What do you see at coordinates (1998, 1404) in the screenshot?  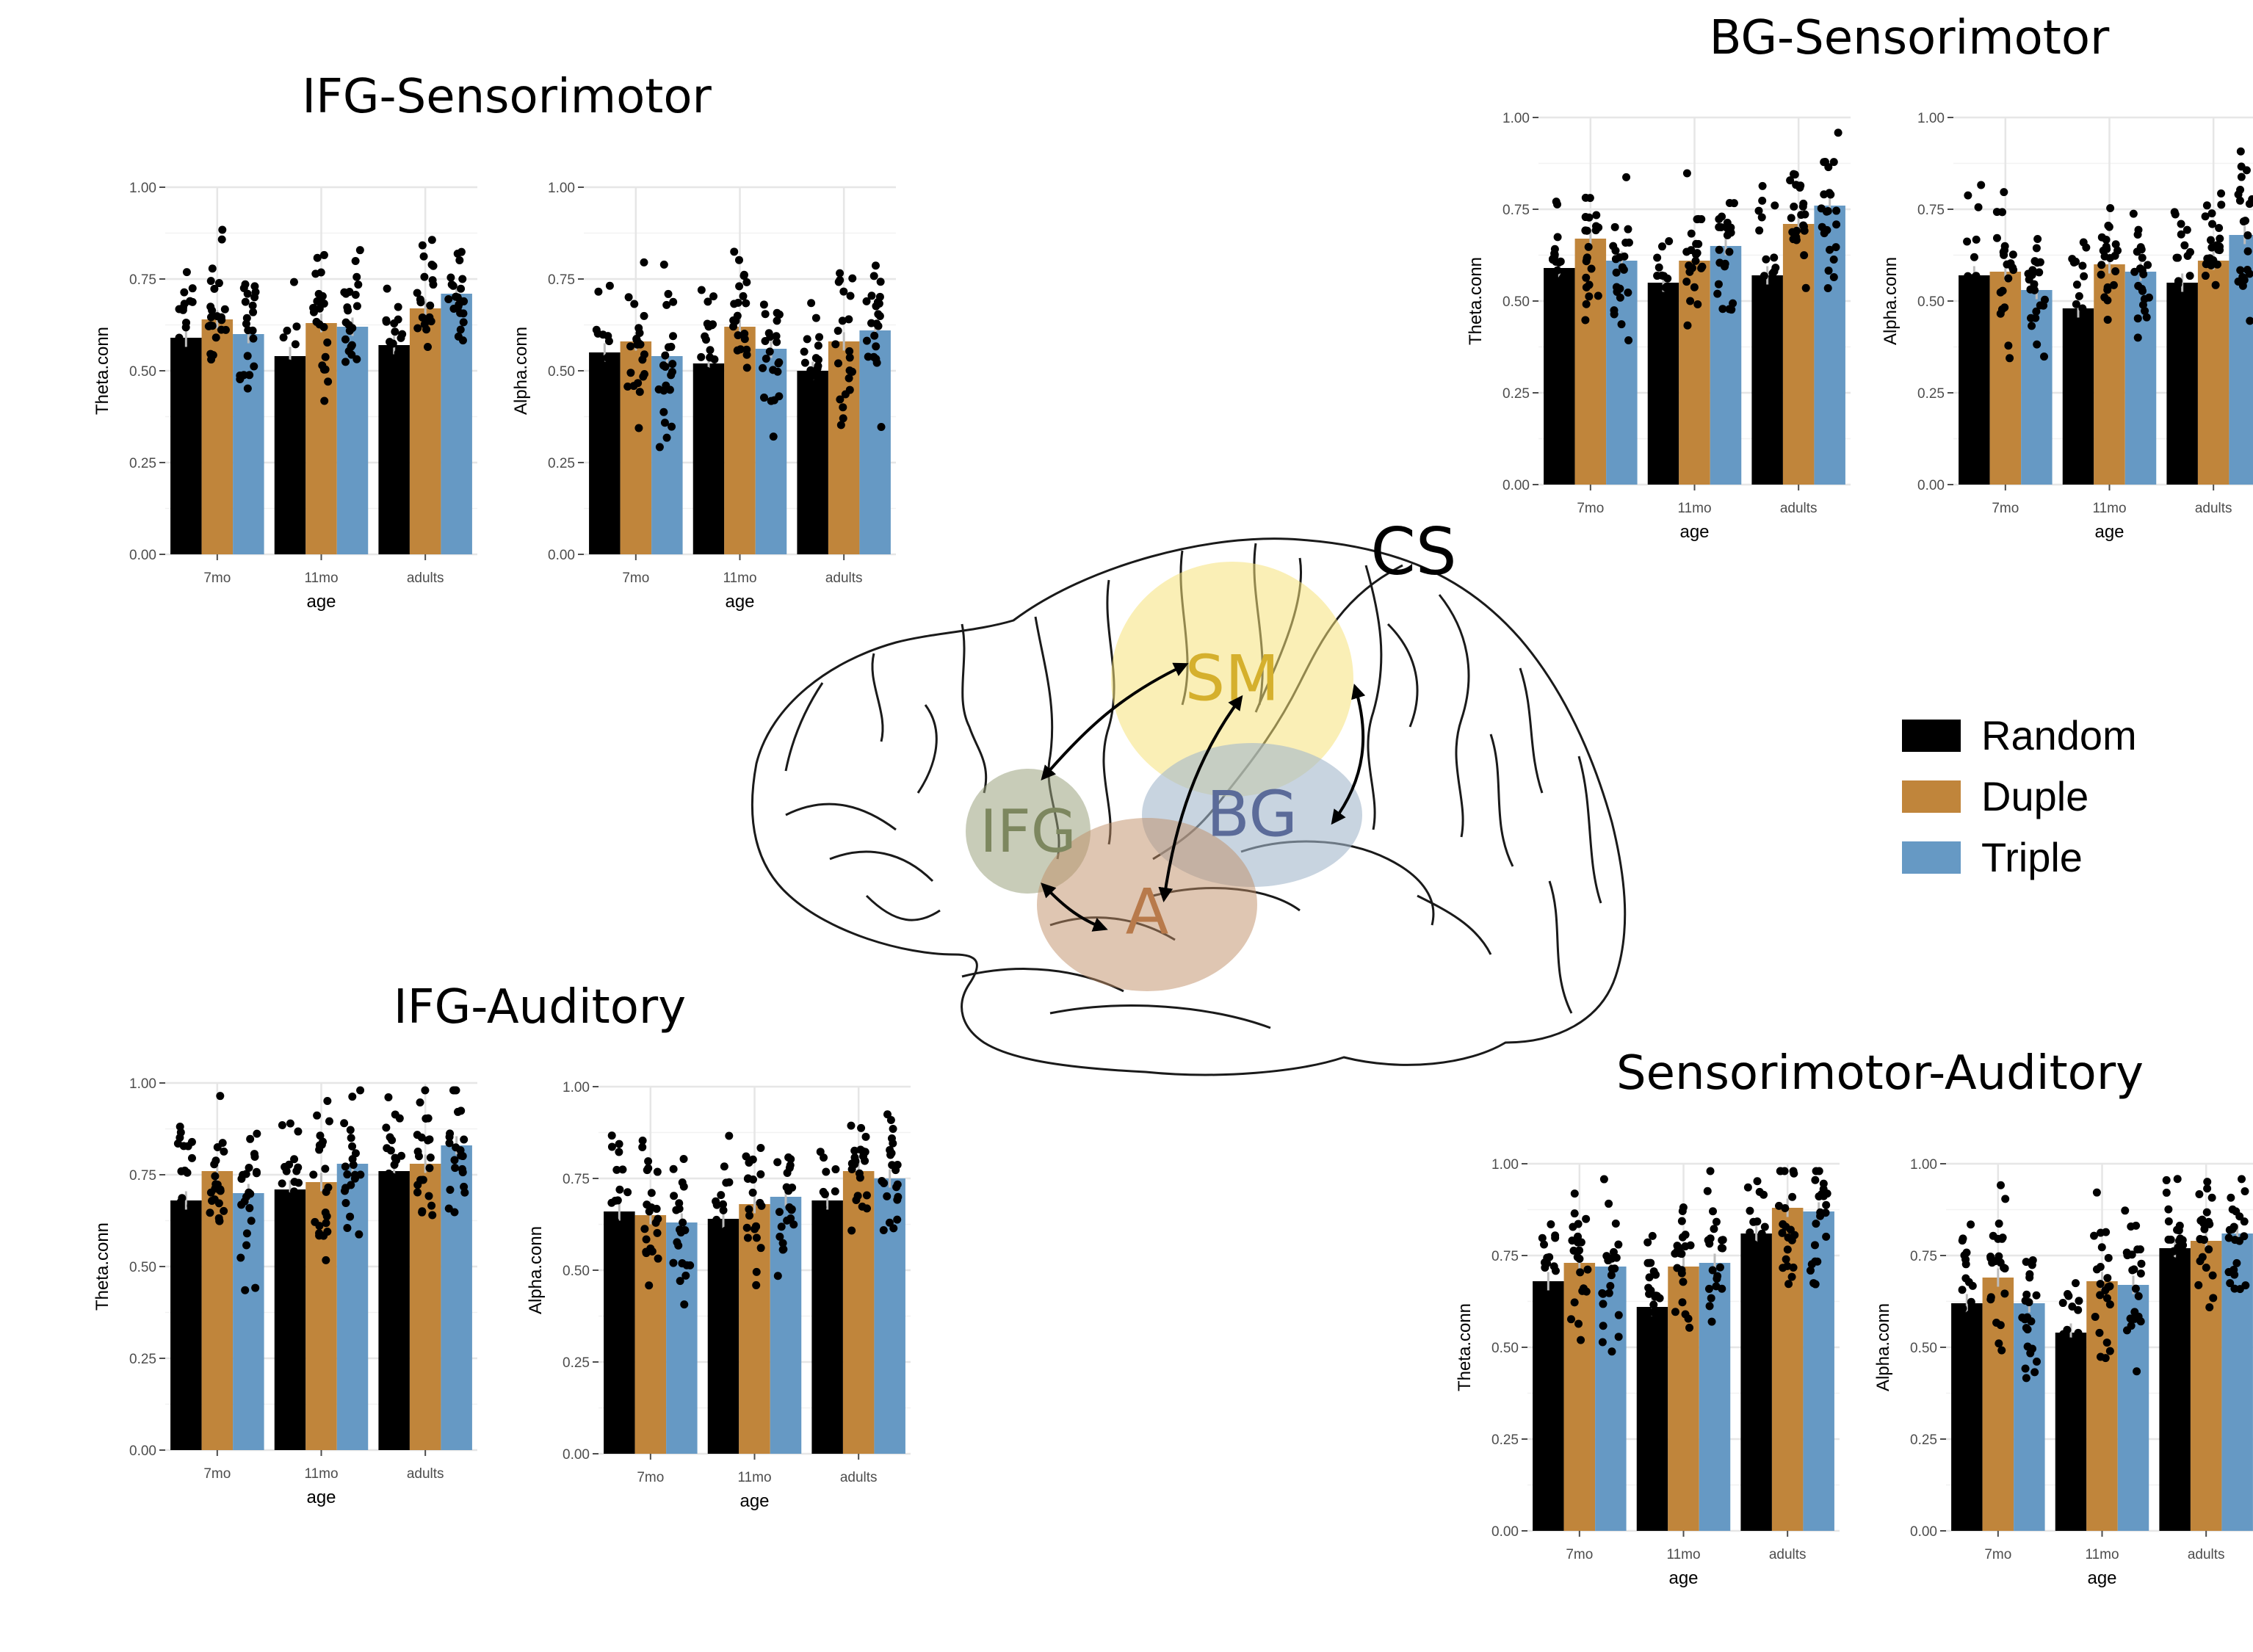 I see `bar-duple-7mo` at bounding box center [1998, 1404].